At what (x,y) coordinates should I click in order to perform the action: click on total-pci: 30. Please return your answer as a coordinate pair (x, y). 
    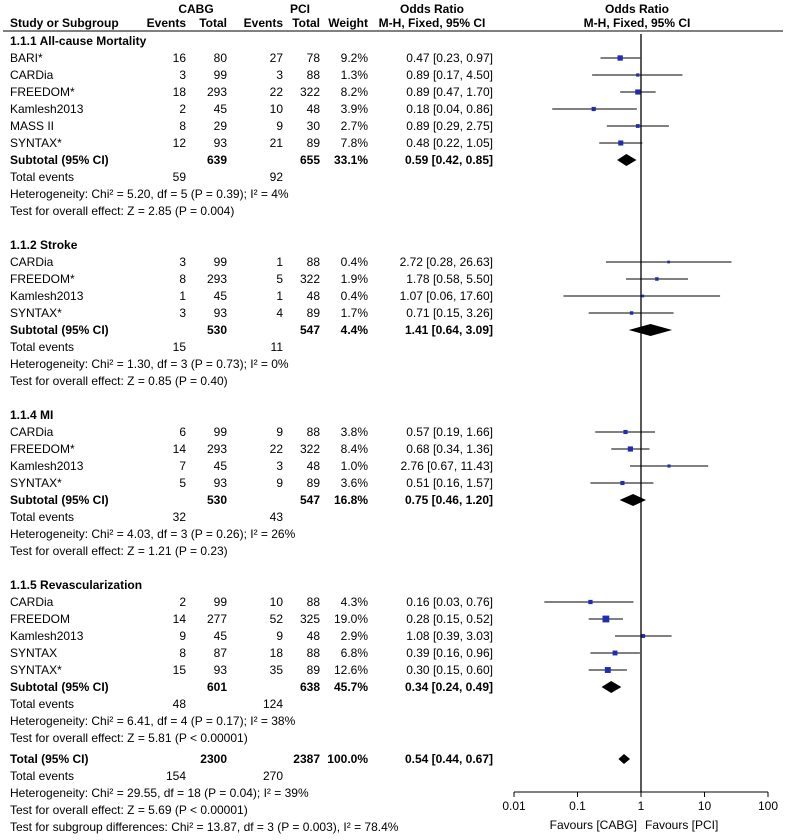
    Looking at the image, I should click on (314, 126).